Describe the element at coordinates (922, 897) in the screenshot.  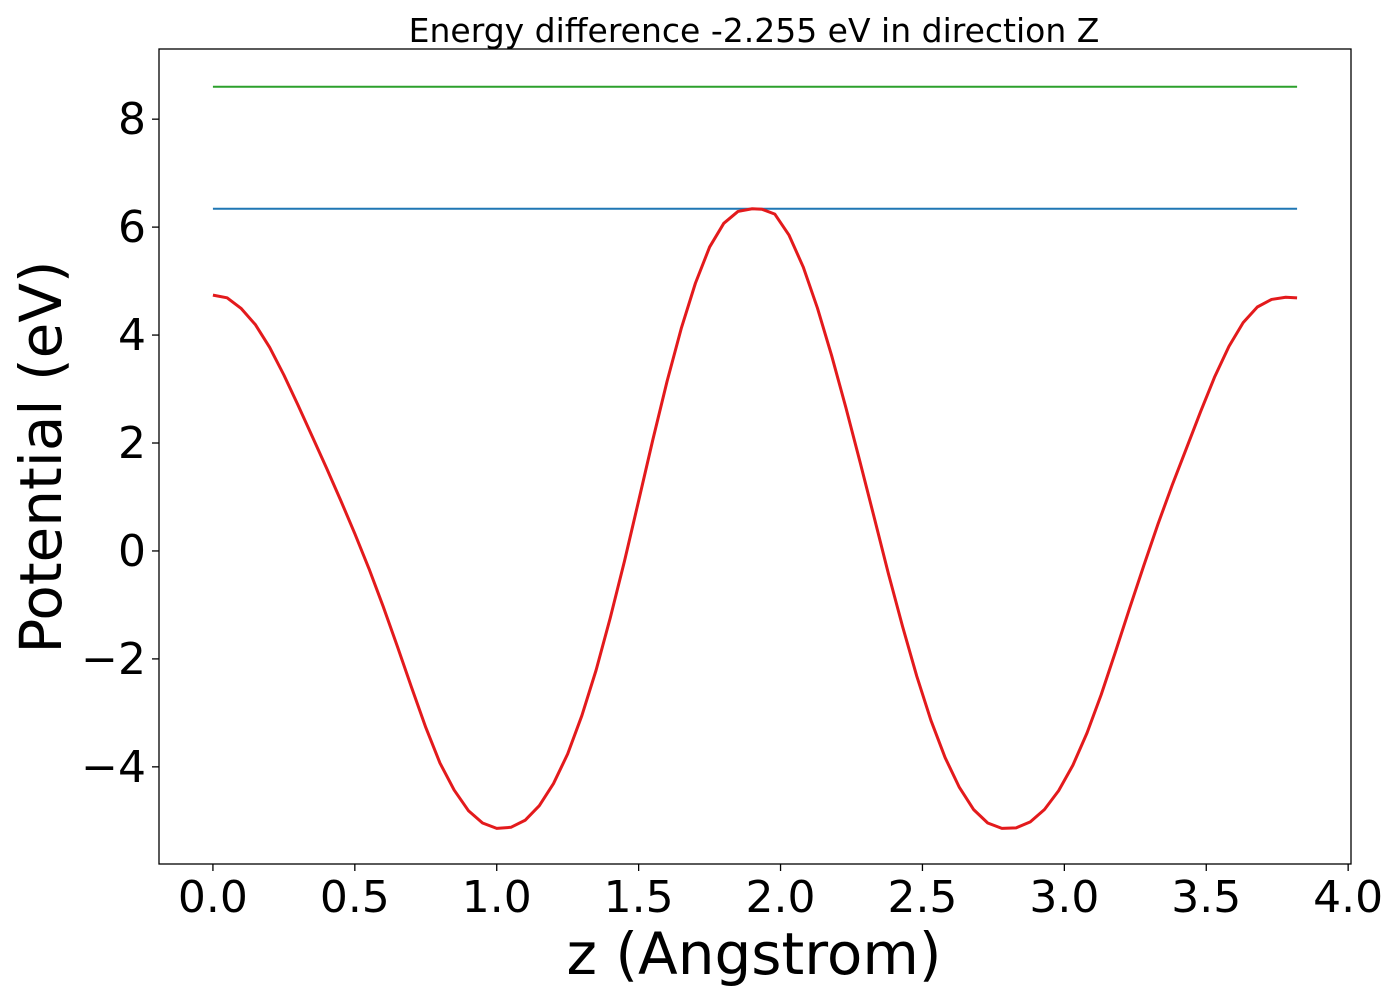
I see `x-tick-label: 2.5` at that location.